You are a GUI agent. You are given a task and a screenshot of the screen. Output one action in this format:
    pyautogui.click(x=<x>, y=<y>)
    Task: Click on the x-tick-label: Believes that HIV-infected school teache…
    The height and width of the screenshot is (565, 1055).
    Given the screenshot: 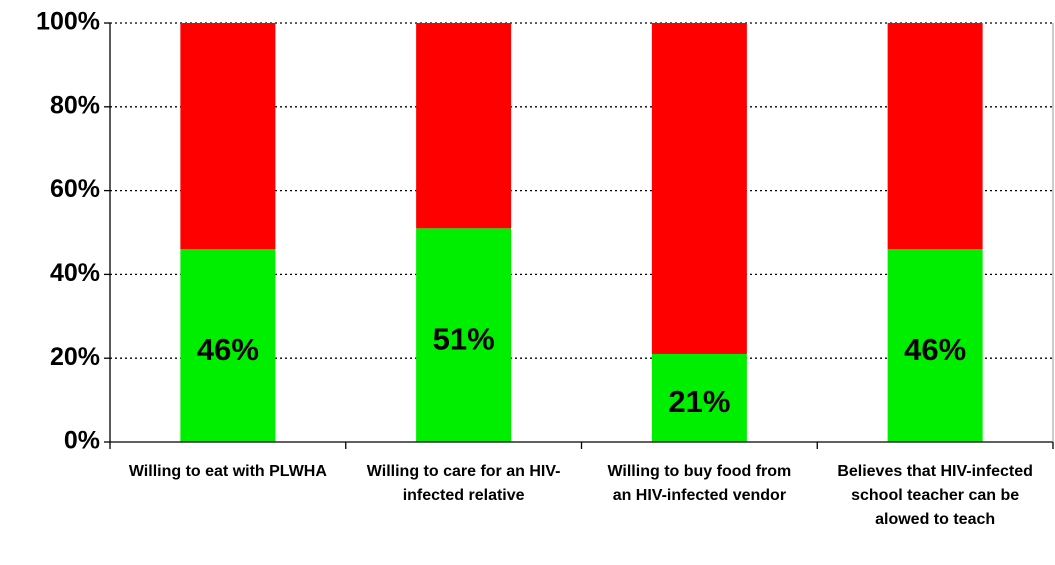 What is the action you would take?
    pyautogui.click(x=935, y=495)
    